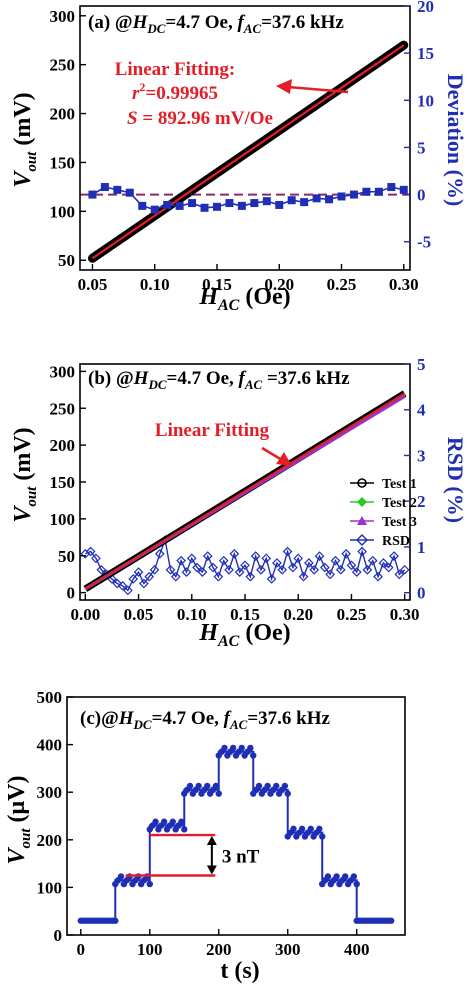  Describe the element at coordinates (85, 614) in the screenshot. I see `b-x-tick-label: 0.00` at that location.